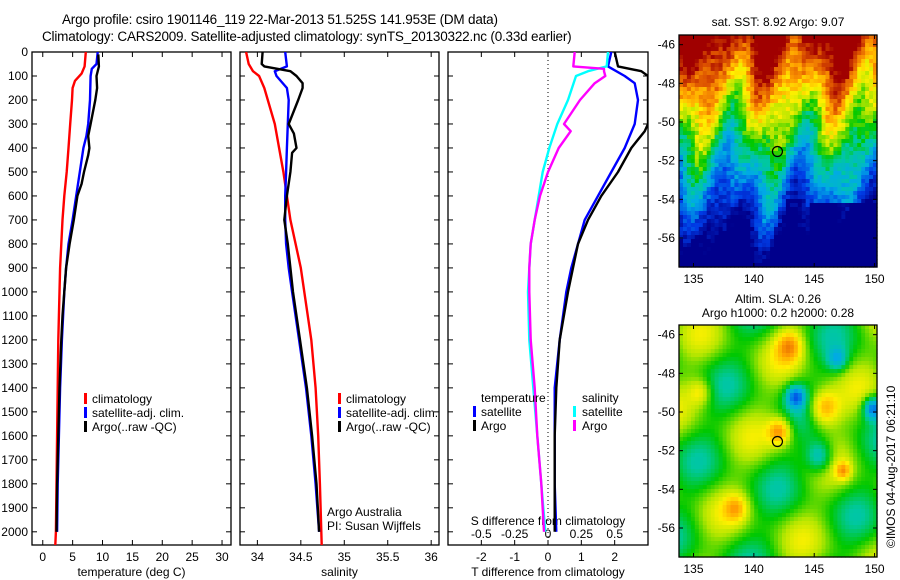 The height and width of the screenshot is (580, 900). Describe the element at coordinates (345, 557) in the screenshot. I see `x-tick-label: 35` at that location.